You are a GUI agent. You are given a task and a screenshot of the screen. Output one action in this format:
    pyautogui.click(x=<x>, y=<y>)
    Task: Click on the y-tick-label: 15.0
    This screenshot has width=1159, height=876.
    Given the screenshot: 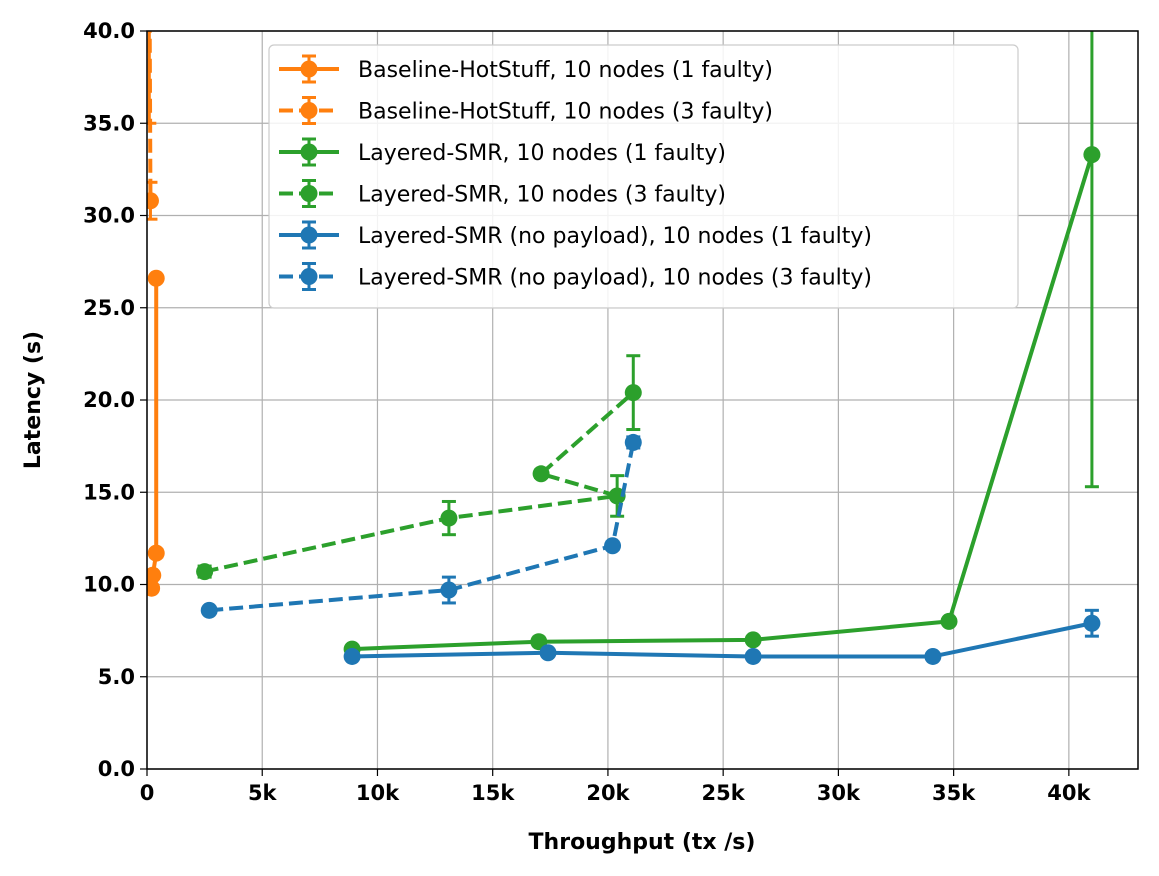 What is the action you would take?
    pyautogui.click(x=109, y=492)
    